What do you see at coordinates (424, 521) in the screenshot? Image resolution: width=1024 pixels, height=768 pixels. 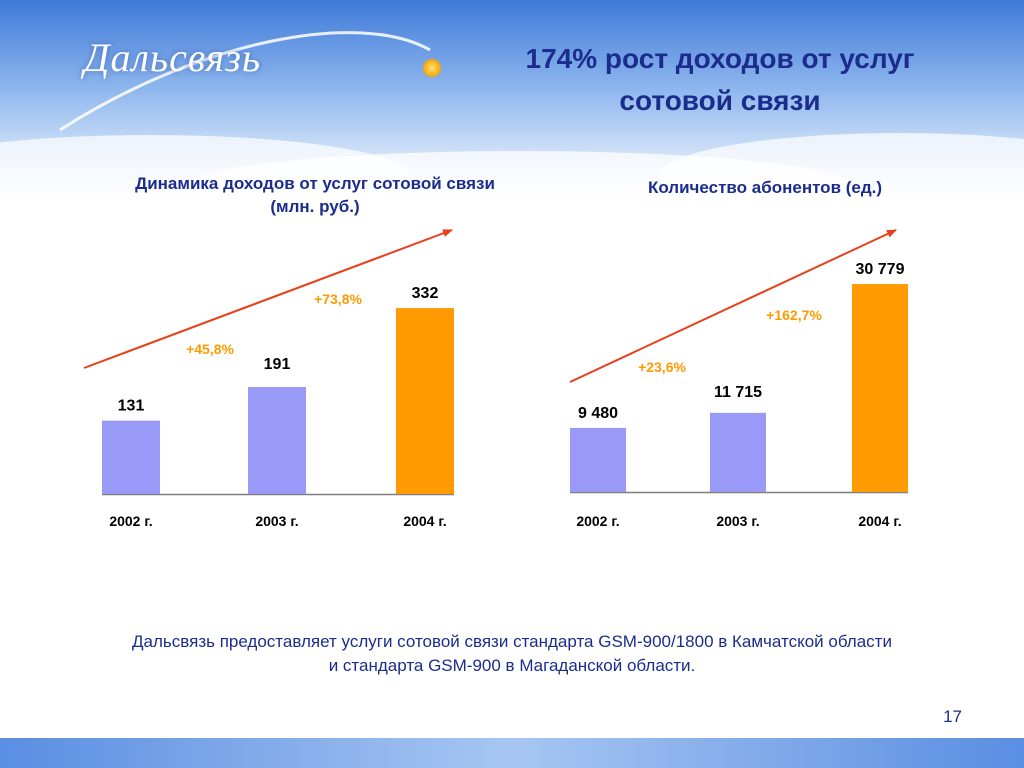 I see `revenue-category-label-3: 2004 г.` at bounding box center [424, 521].